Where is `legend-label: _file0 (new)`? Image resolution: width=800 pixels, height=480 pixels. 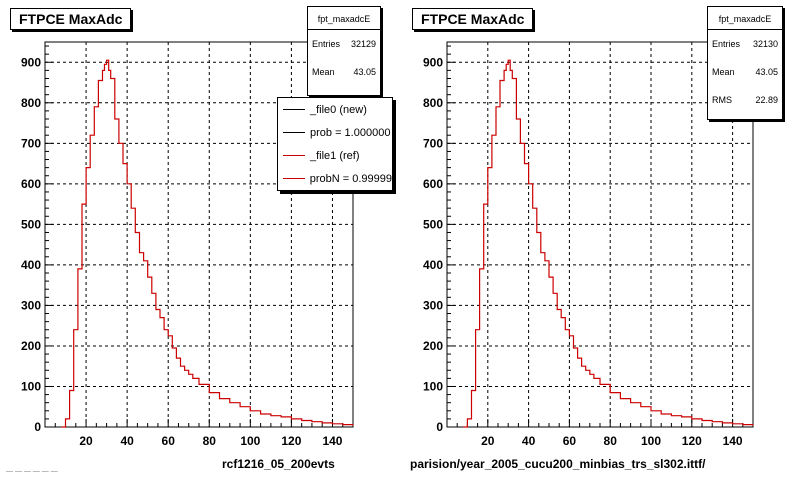
legend-label: _file0 (new) is located at coordinates (338, 109).